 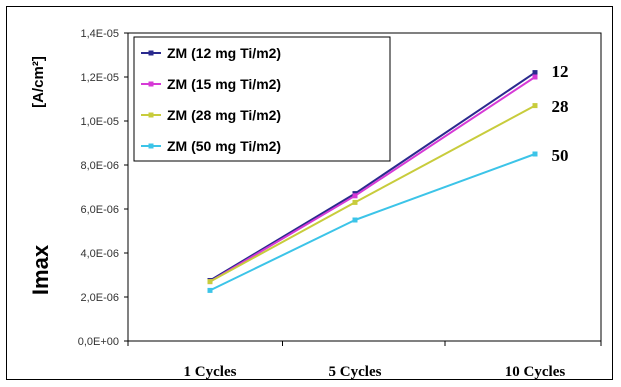 What do you see at coordinates (560, 106) in the screenshot?
I see `series-end-label: 28` at bounding box center [560, 106].